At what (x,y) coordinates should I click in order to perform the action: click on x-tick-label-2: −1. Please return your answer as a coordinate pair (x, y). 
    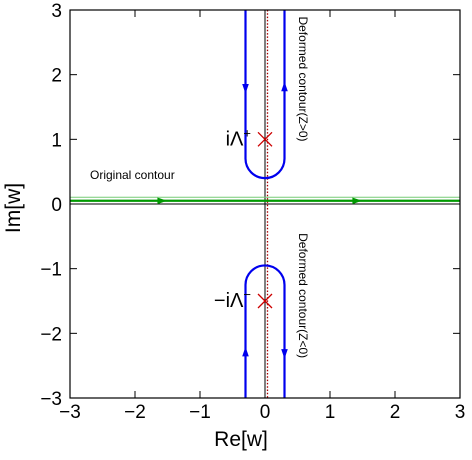
    Looking at the image, I should click on (200, 412).